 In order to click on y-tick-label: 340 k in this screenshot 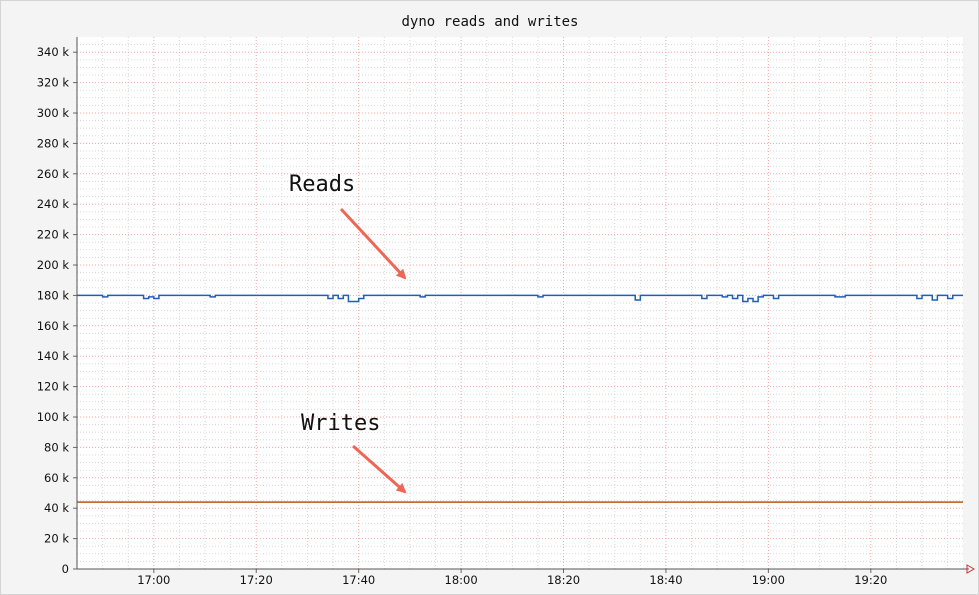, I will do `click(53, 52)`.